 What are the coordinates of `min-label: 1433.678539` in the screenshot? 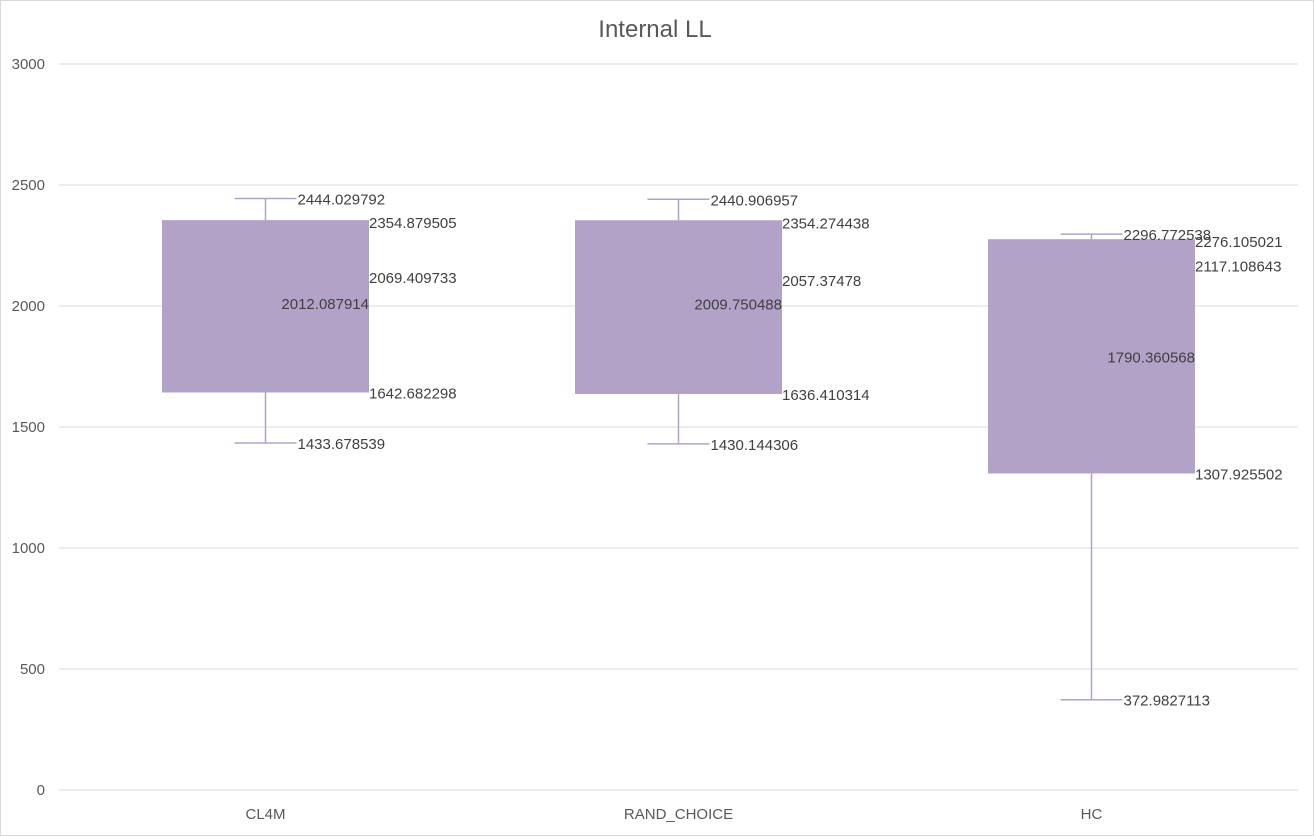 It's located at (342, 444).